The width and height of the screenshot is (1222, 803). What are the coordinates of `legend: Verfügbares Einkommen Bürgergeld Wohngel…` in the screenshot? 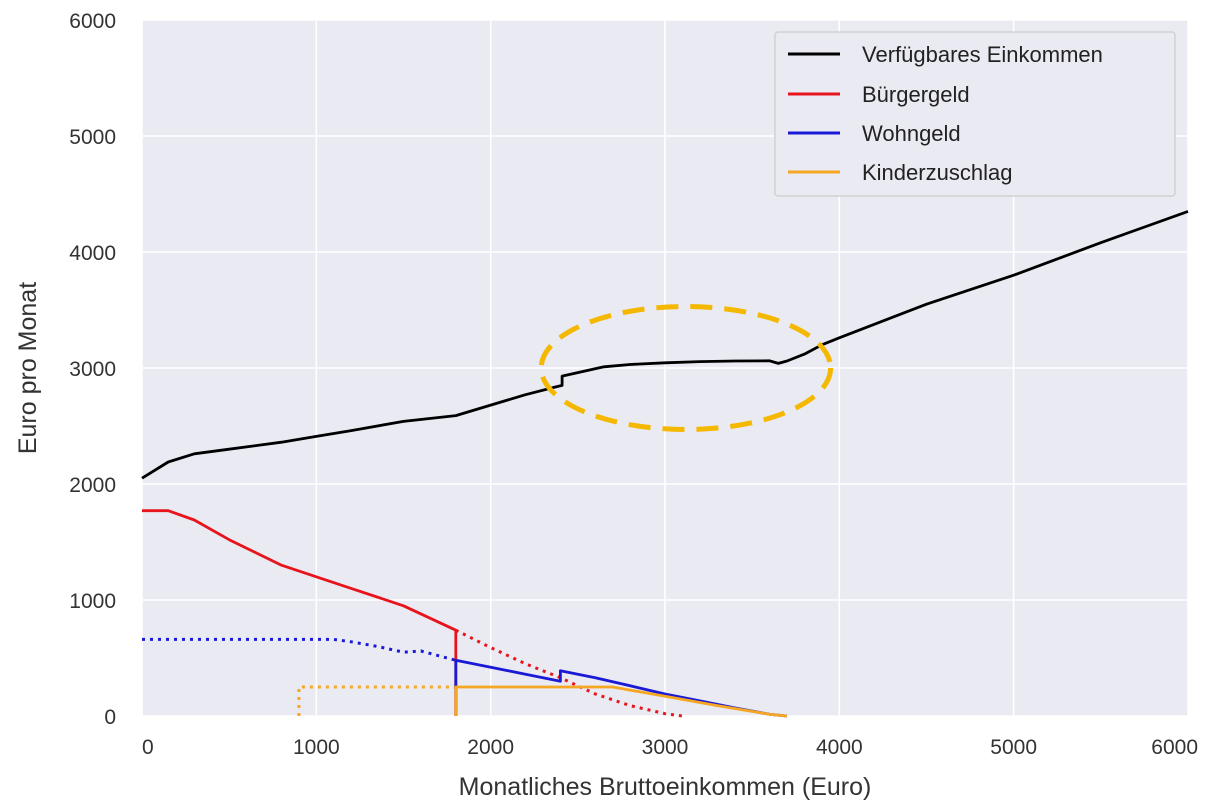 It's located at (975, 114).